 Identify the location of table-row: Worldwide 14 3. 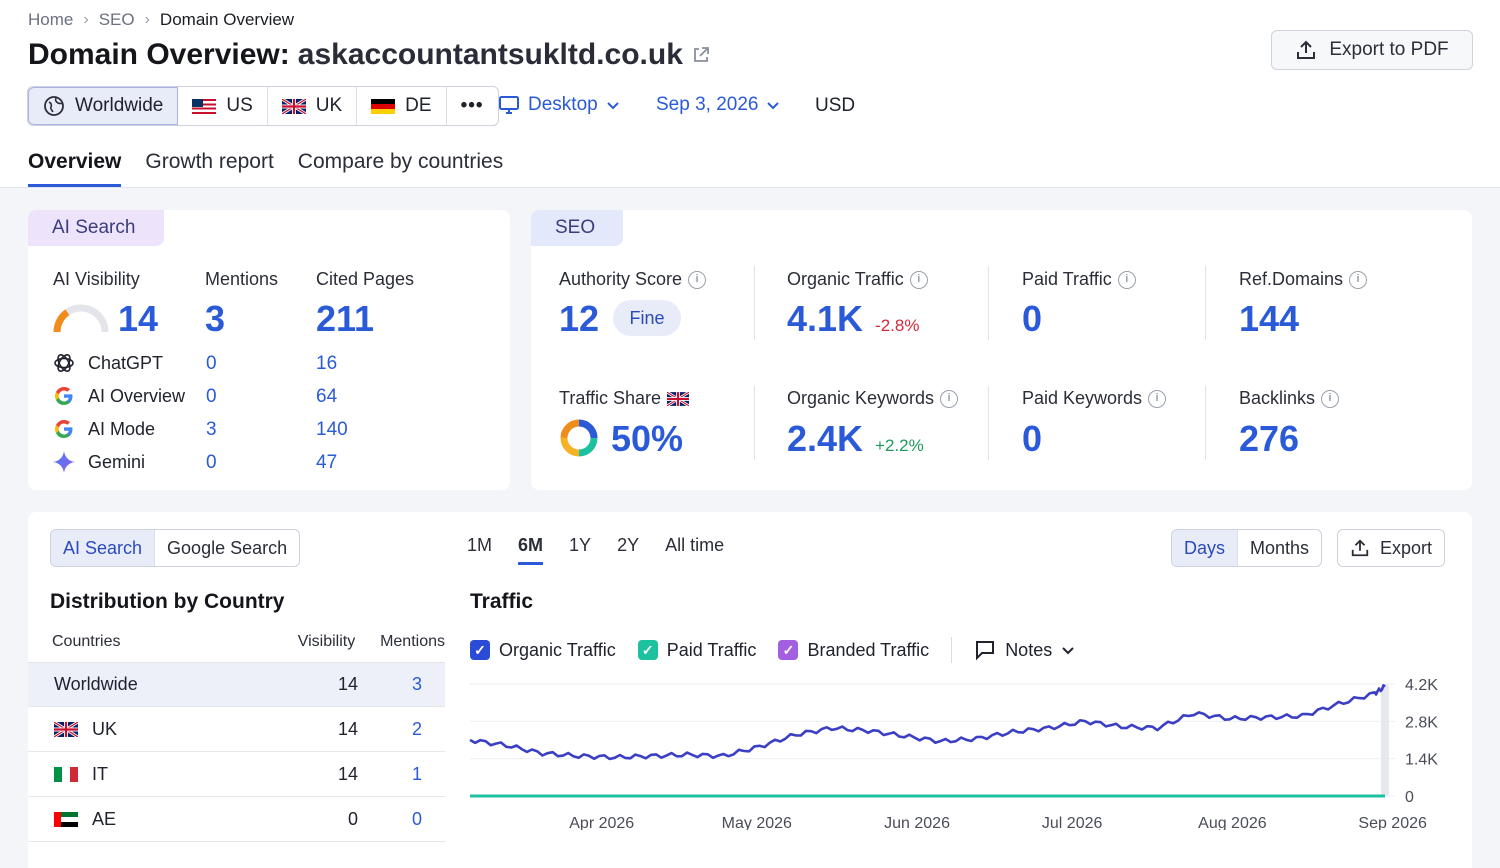
(236, 684).